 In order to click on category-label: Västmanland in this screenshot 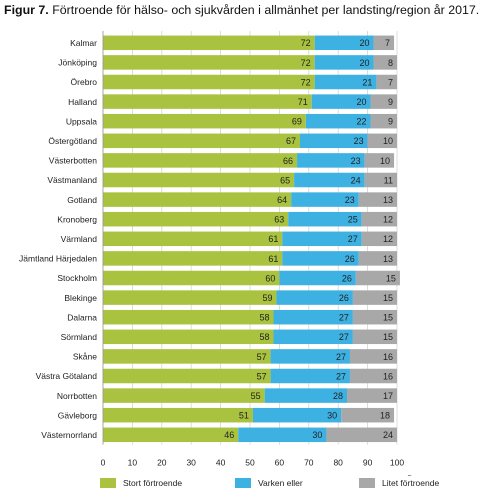, I will do `click(72, 180)`.